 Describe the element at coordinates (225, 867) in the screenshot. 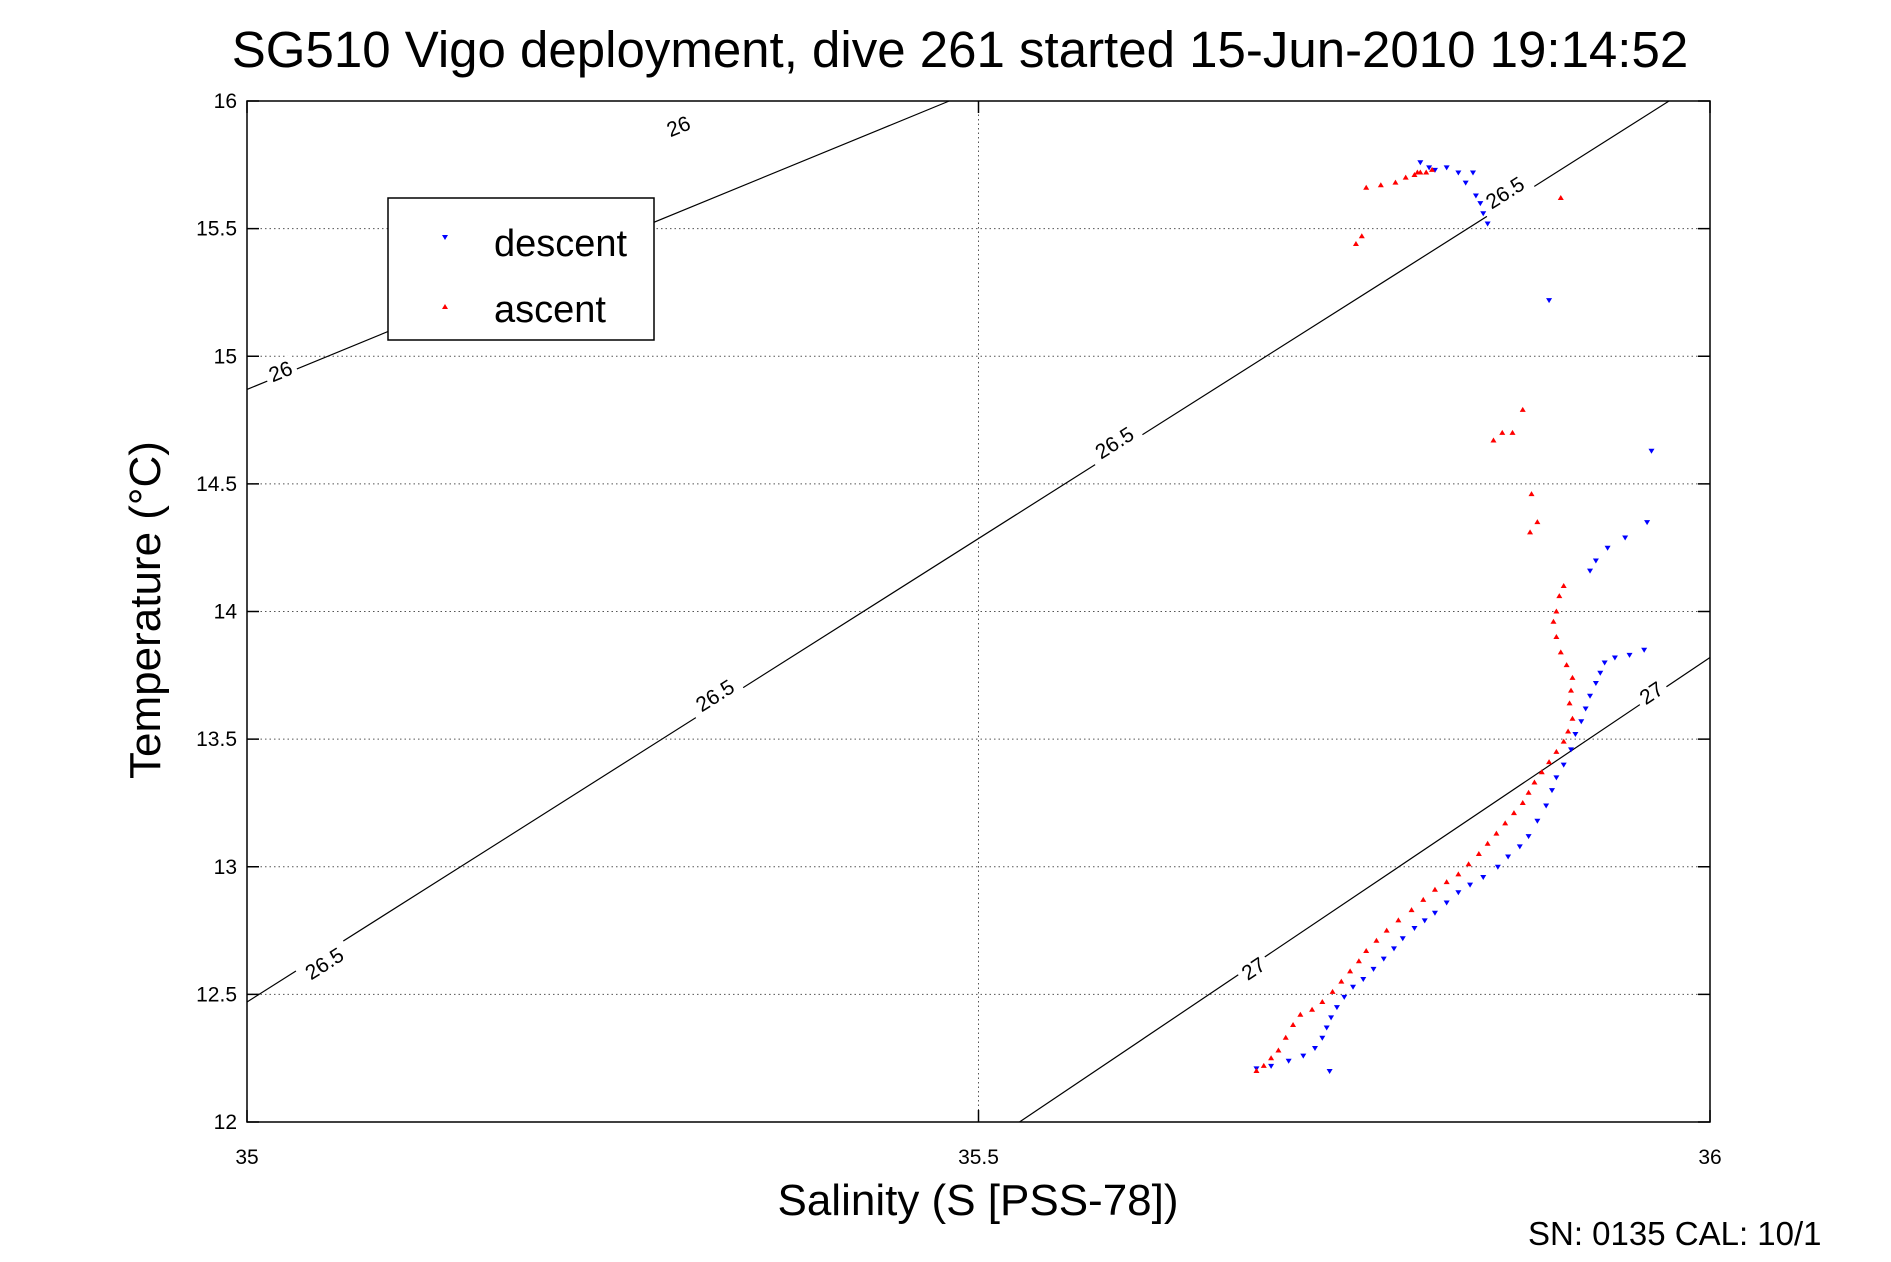

I see `y-tick-label: 13` at that location.